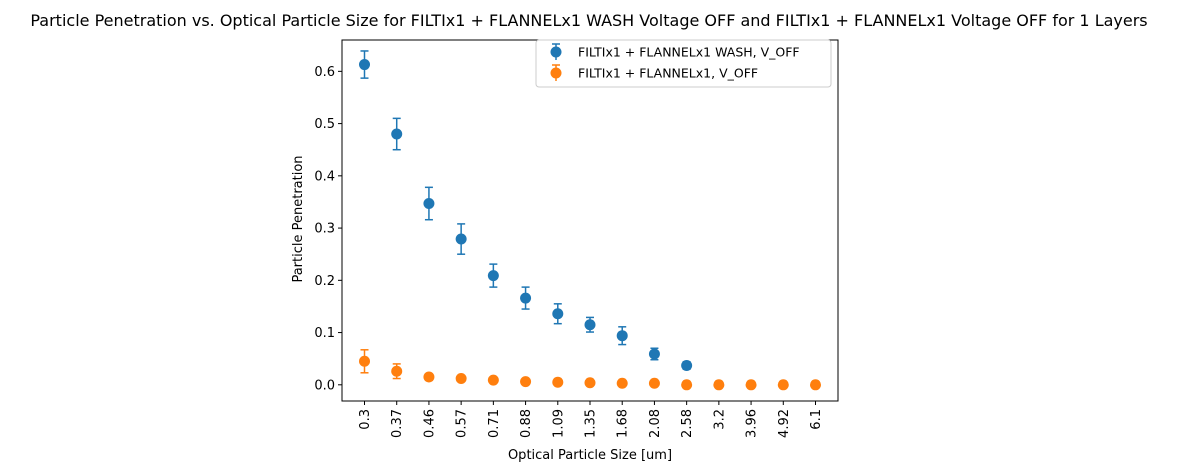  I want to click on x-tick-label-4: 0.71, so click(494, 423).